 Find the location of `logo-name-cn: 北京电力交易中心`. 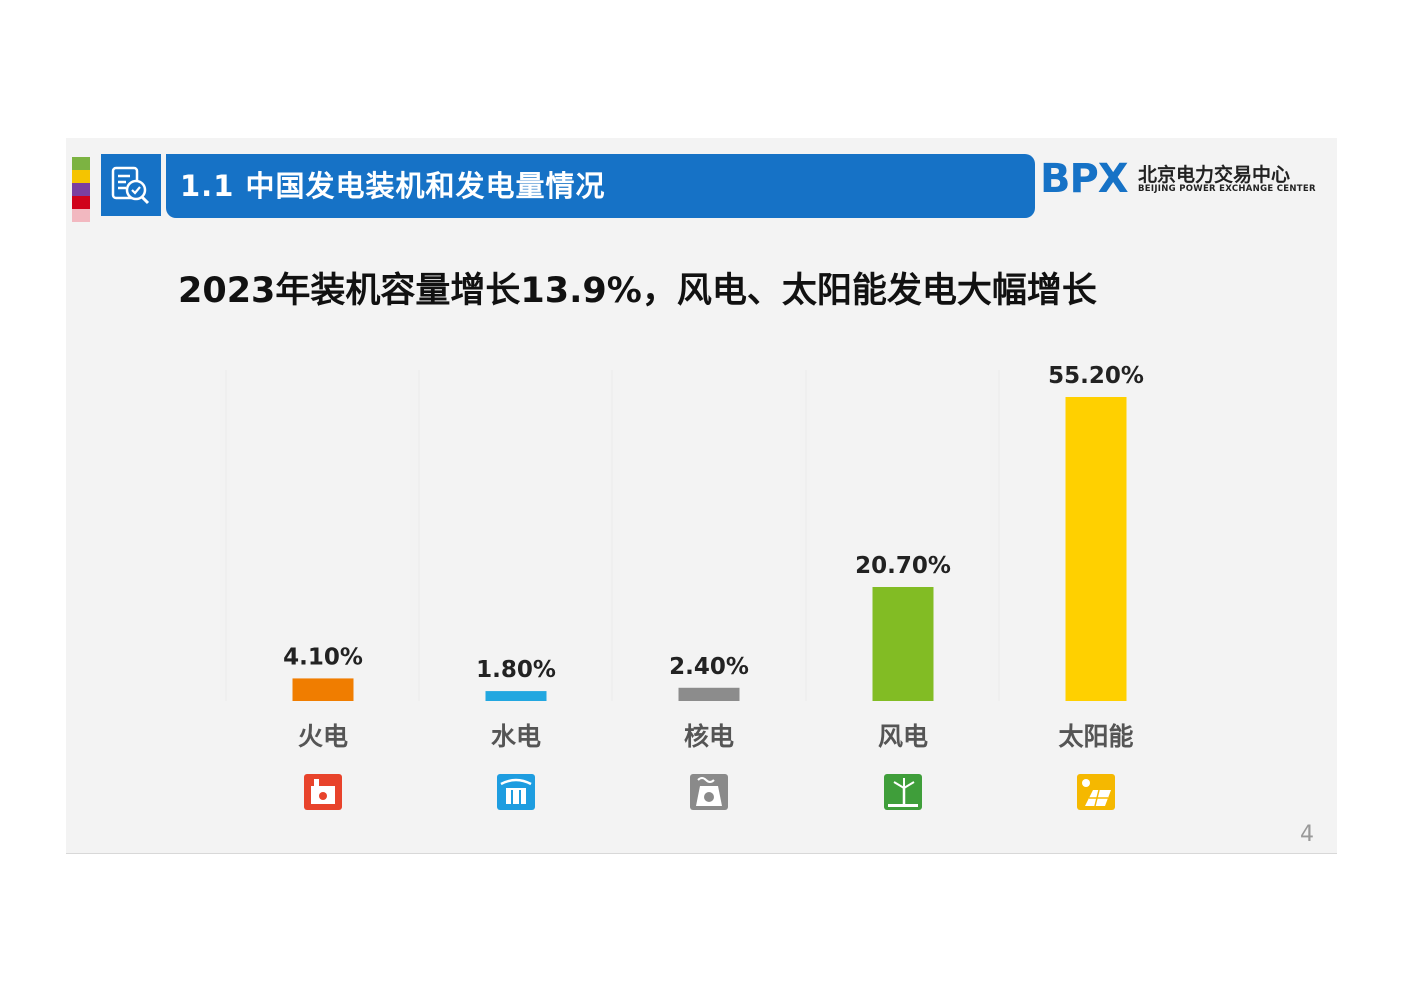

logo-name-cn: 北京电力交易中心 is located at coordinates (1214, 175).